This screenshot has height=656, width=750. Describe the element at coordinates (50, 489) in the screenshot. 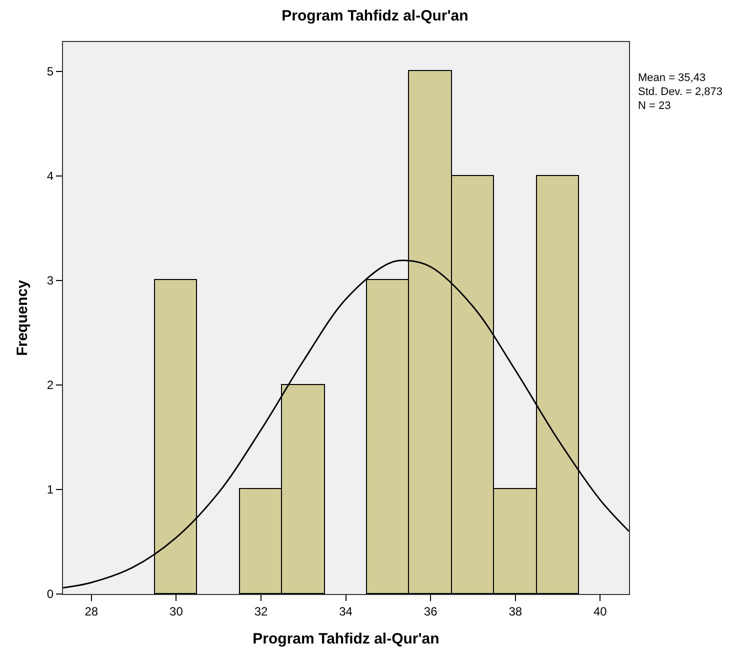

I see `y-tick-label: 1` at that location.